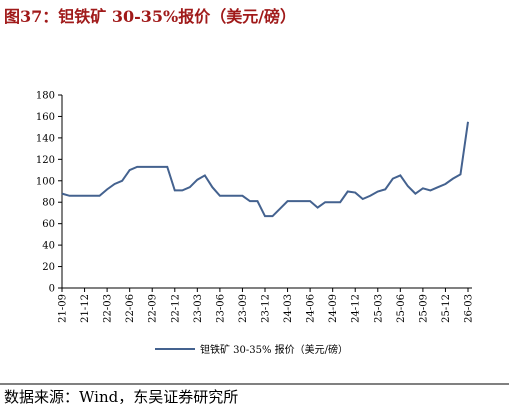 This screenshot has width=509, height=415. What do you see at coordinates (446, 308) in the screenshot?
I see `x-tick-label: 25-12` at bounding box center [446, 308].